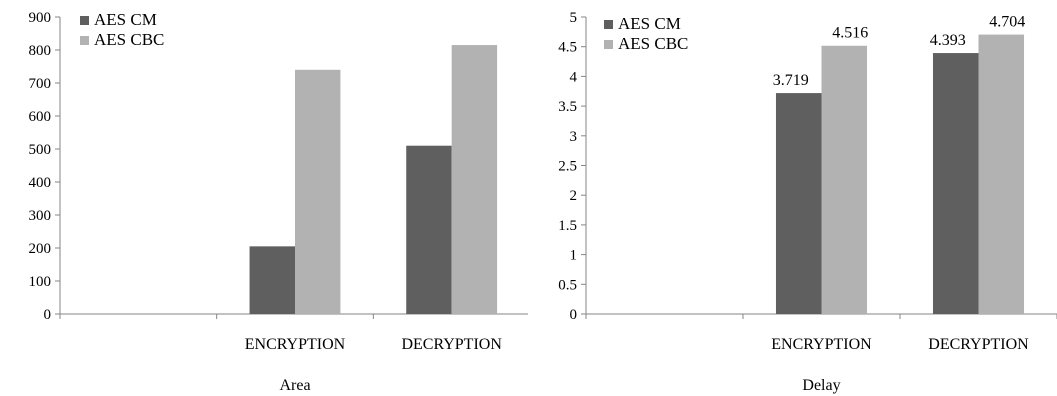  I want to click on y-tick-label: 3, so click(574, 137).